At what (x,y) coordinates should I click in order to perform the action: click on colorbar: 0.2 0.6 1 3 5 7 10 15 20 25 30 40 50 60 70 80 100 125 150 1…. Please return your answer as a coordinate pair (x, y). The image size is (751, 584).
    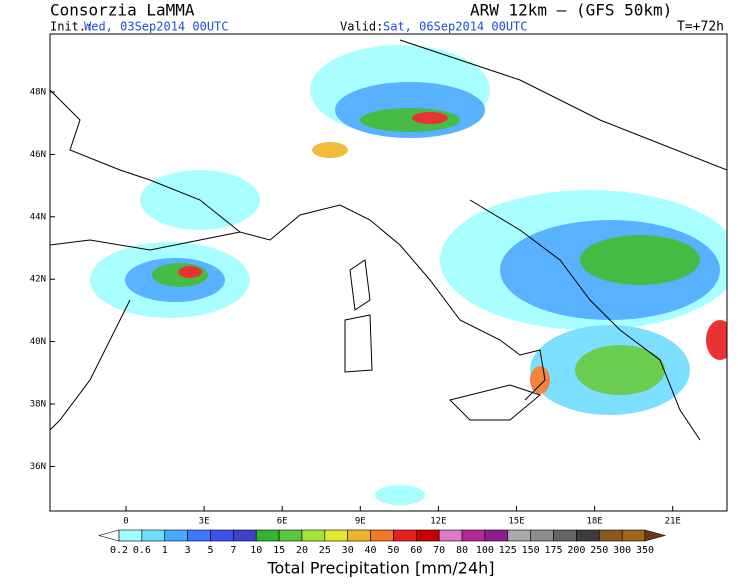
    Looking at the image, I should click on (382, 542).